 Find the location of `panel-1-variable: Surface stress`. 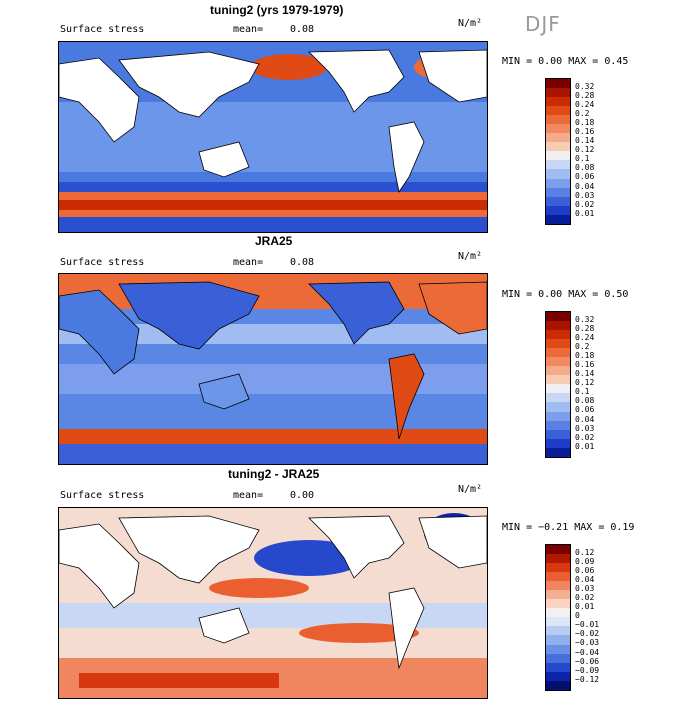

panel-1-variable: Surface stress is located at coordinates (102, 29).